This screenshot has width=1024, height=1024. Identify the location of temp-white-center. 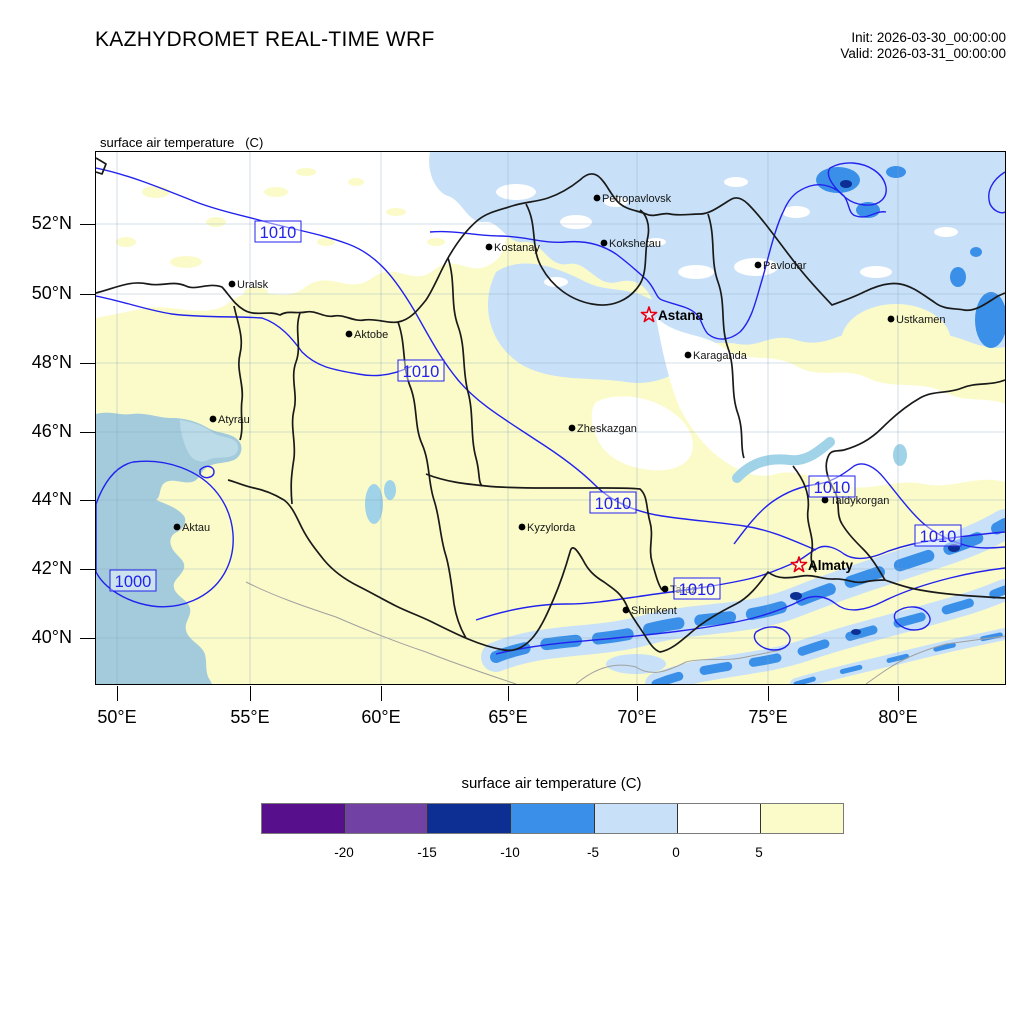
(642, 433).